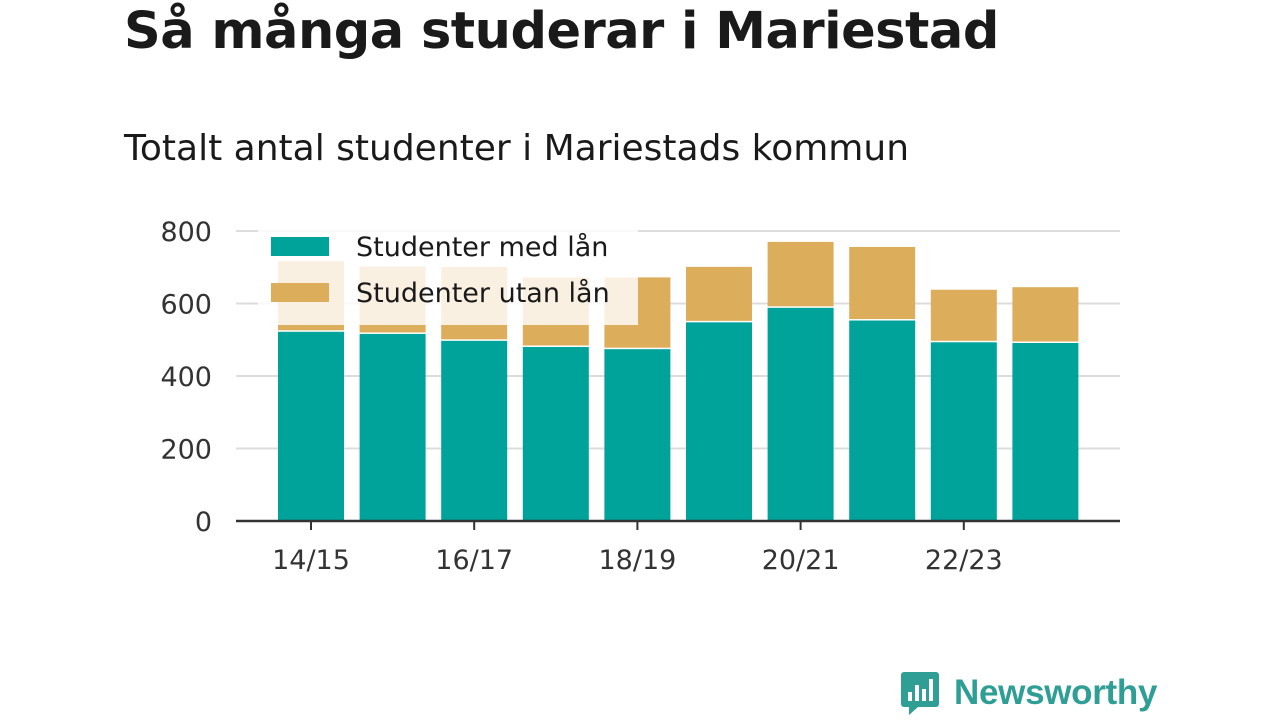 The image size is (1280, 720). Describe the element at coordinates (186, 377) in the screenshot. I see `y-tick-label: 400` at that location.